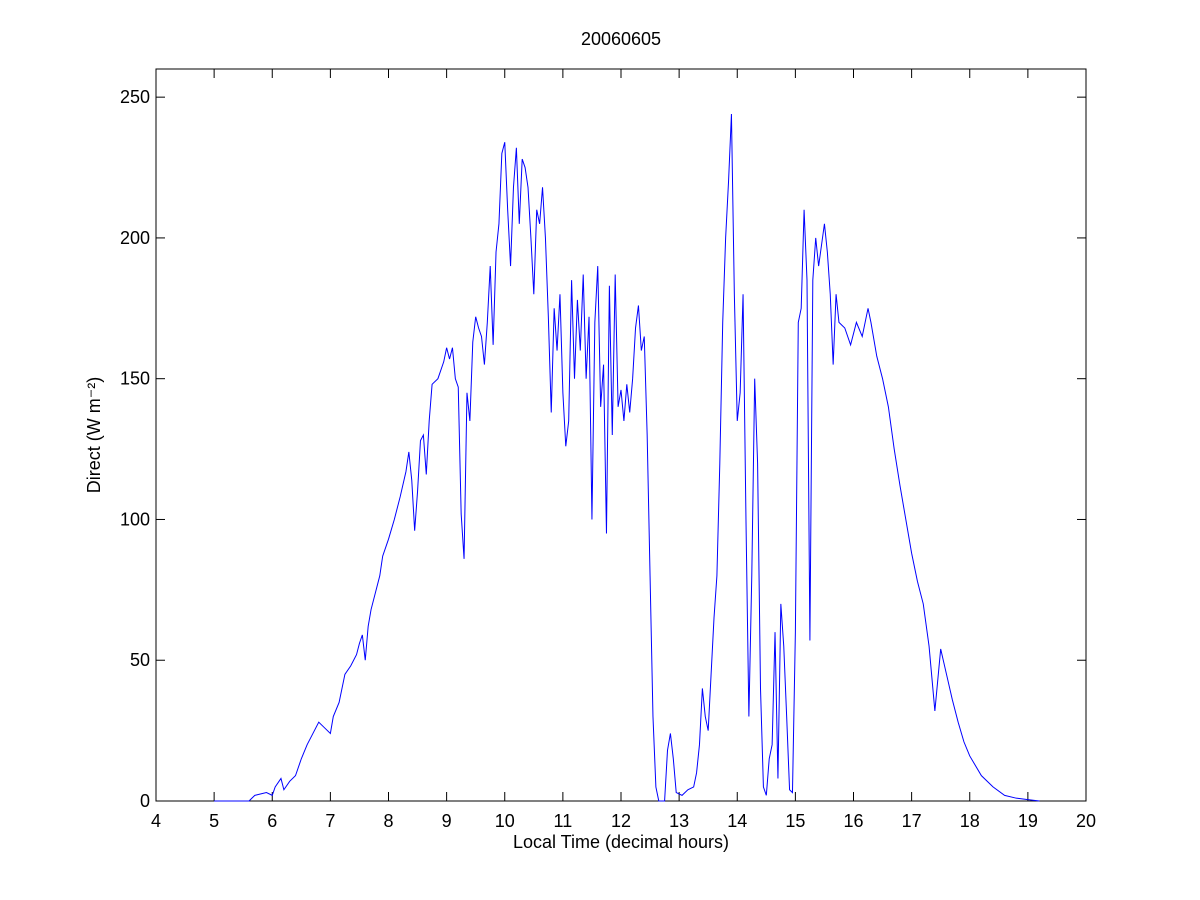  Describe the element at coordinates (135, 97) in the screenshot. I see `y-tick-label: 250` at that location.